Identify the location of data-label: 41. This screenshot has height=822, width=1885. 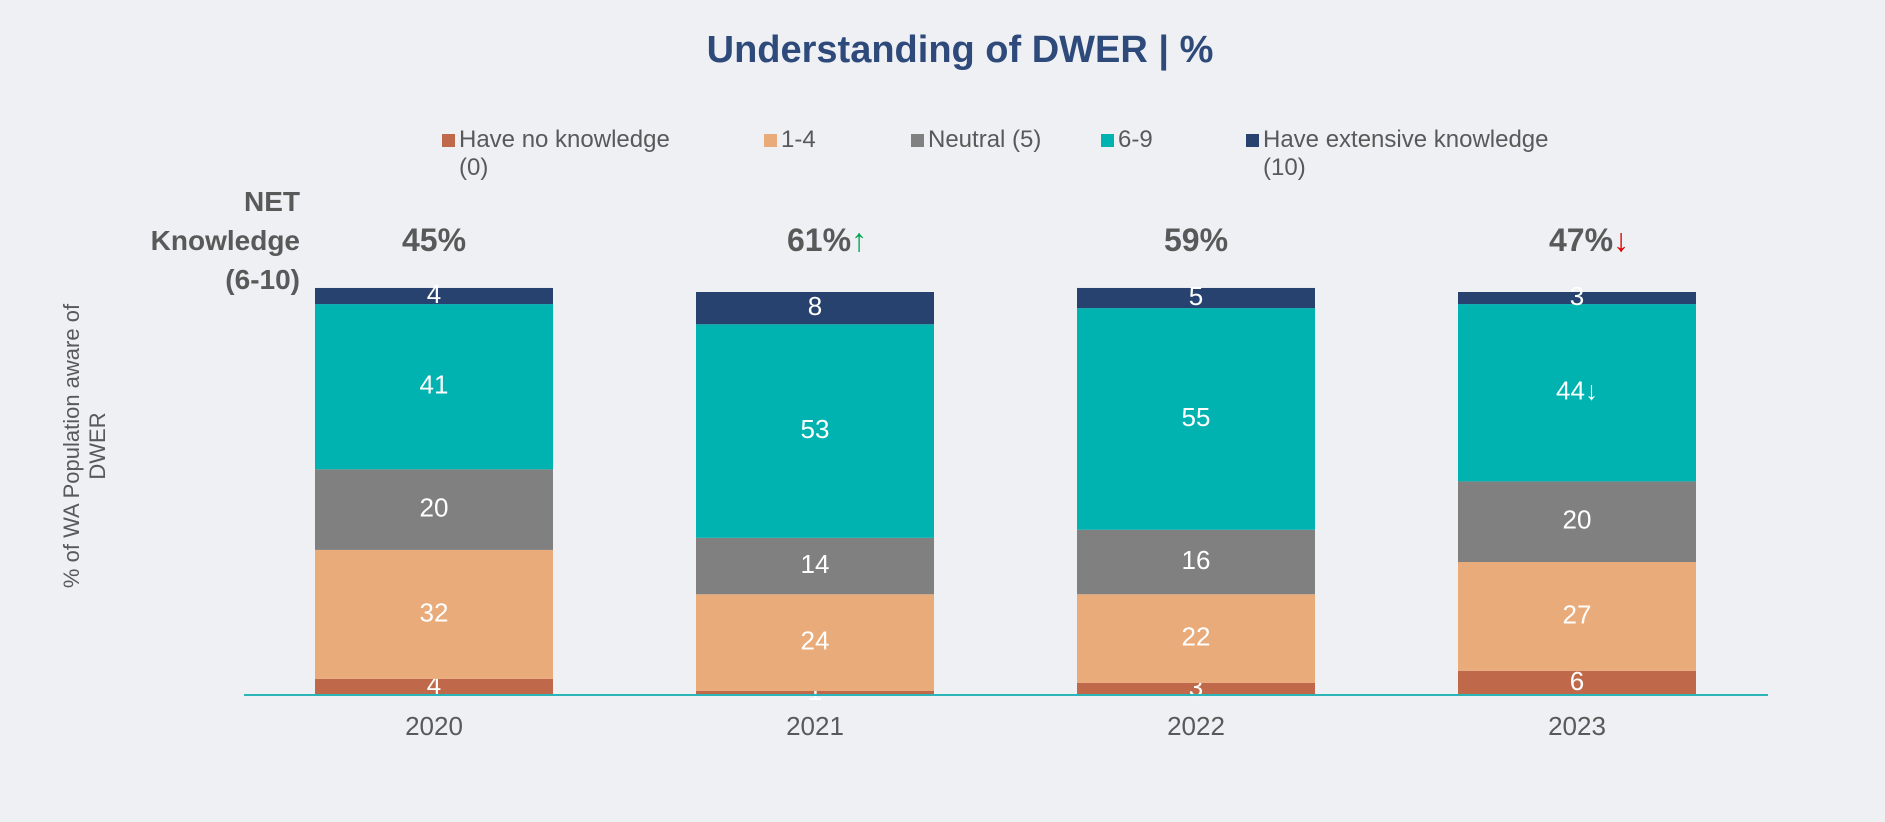
(434, 385).